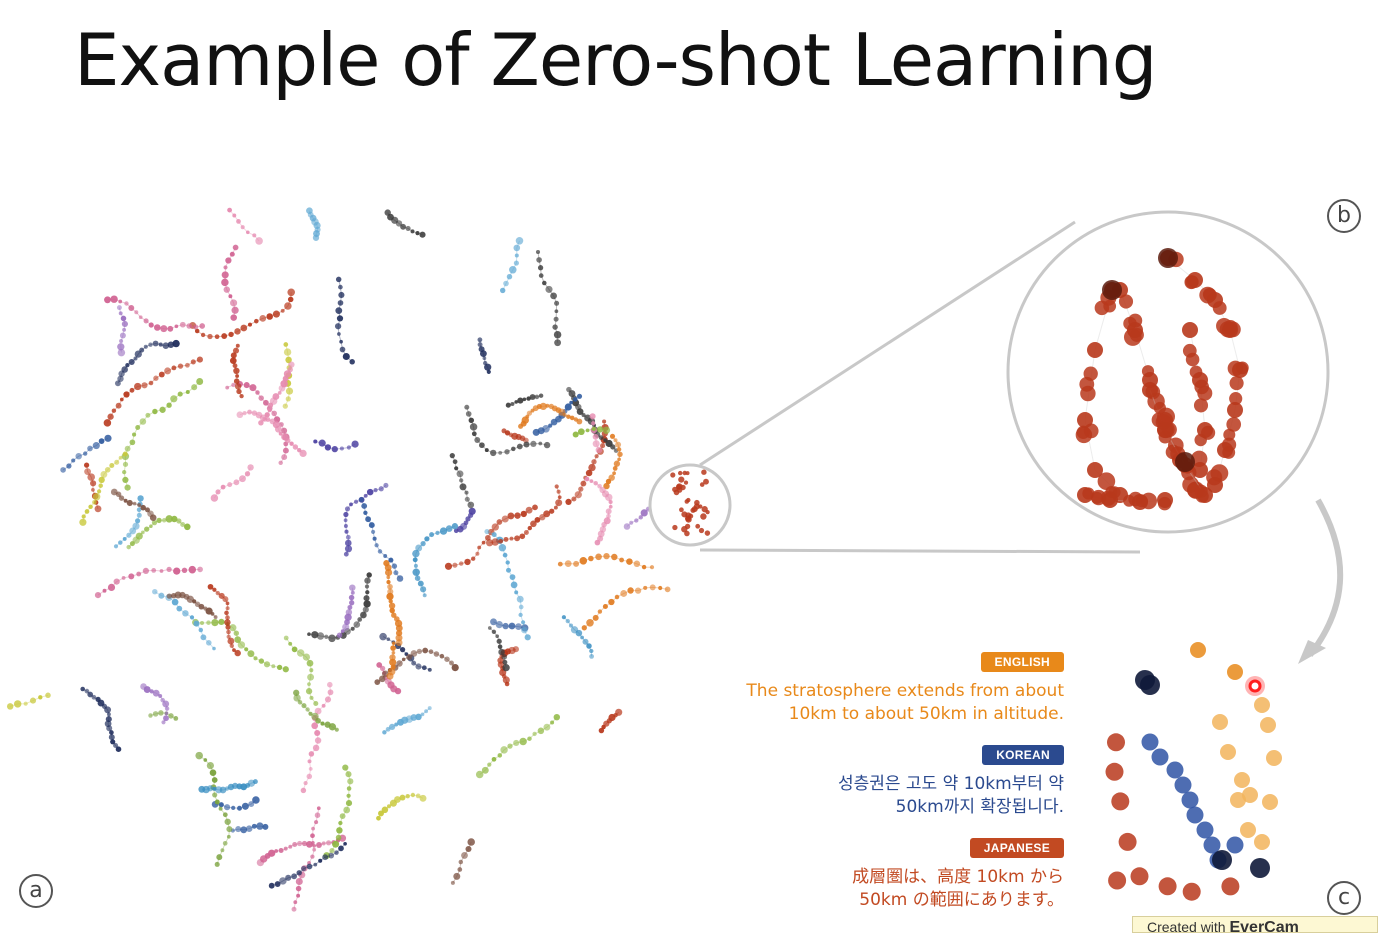 The width and height of the screenshot is (1378, 933). What do you see at coordinates (1023, 755) in the screenshot?
I see `korean-badge: KOREAN` at bounding box center [1023, 755].